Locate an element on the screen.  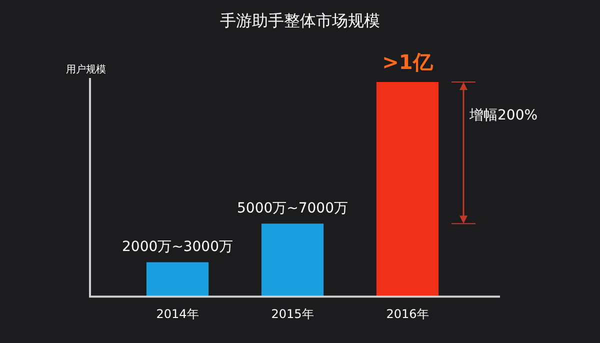
annotation: 5000万~7000万 is located at coordinates (292, 208).